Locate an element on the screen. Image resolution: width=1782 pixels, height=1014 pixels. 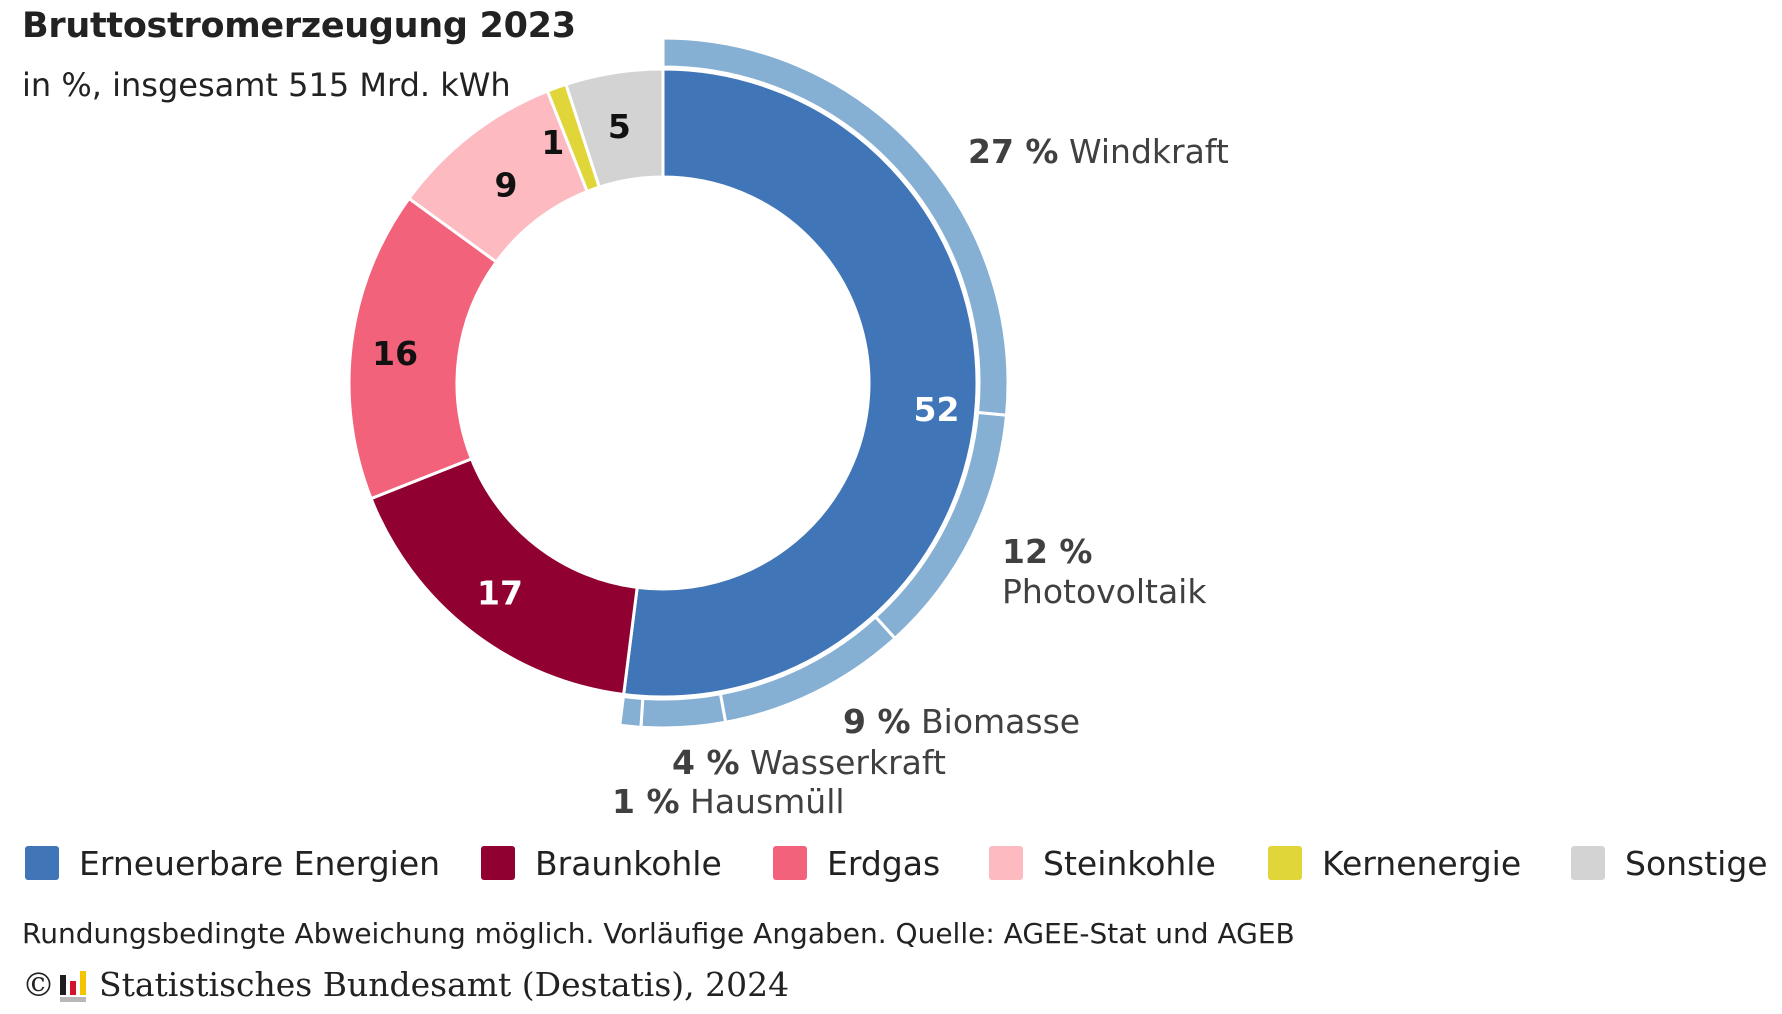
slice-erneuerbare-energien is located at coordinates (800, 383).